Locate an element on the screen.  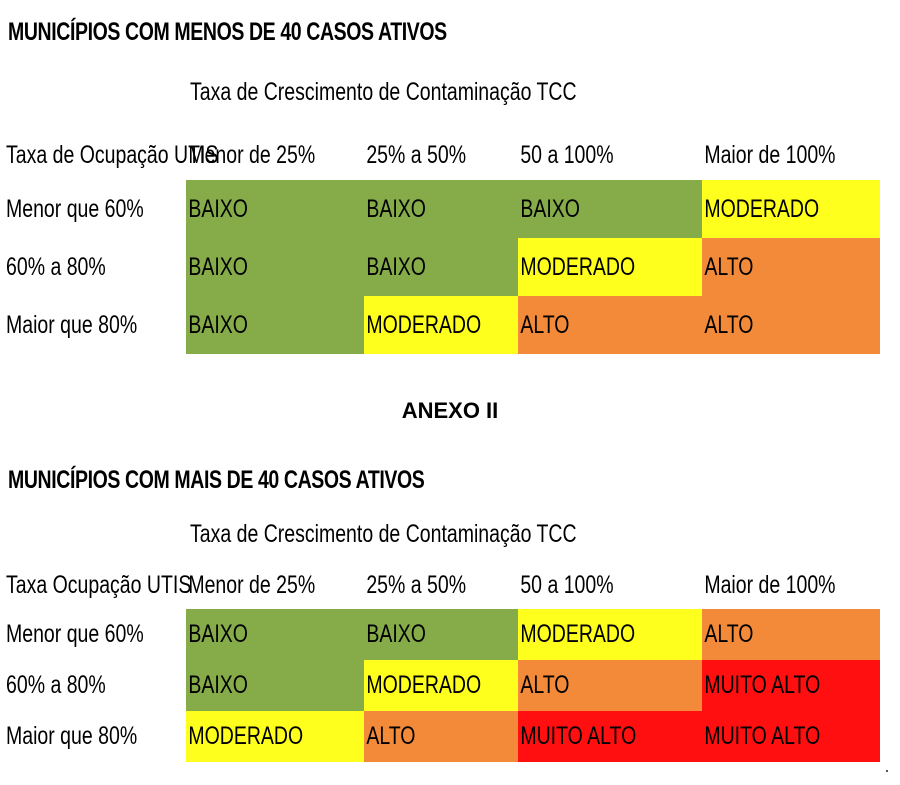
table2-col-3: 50 a 100% is located at coordinates (567, 584).